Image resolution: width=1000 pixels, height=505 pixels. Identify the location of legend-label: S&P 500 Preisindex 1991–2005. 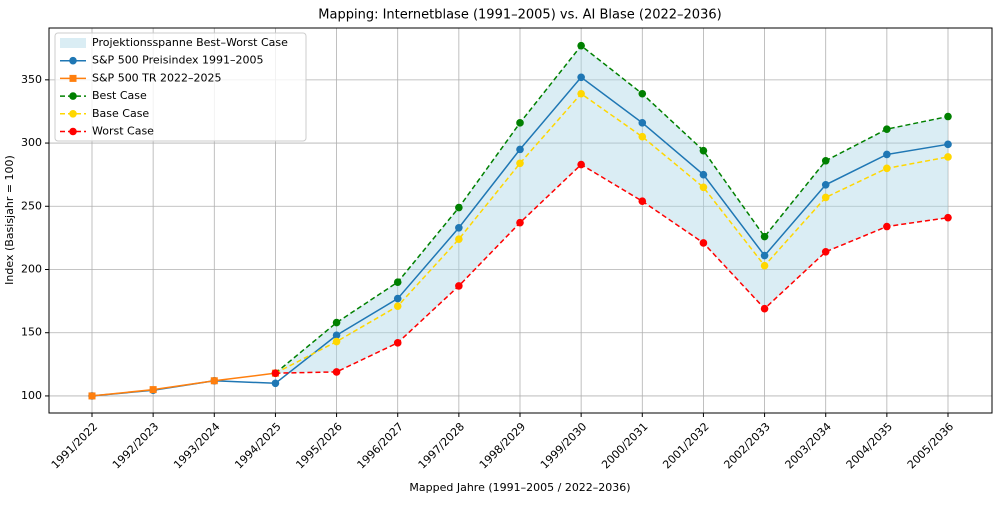
(178, 60).